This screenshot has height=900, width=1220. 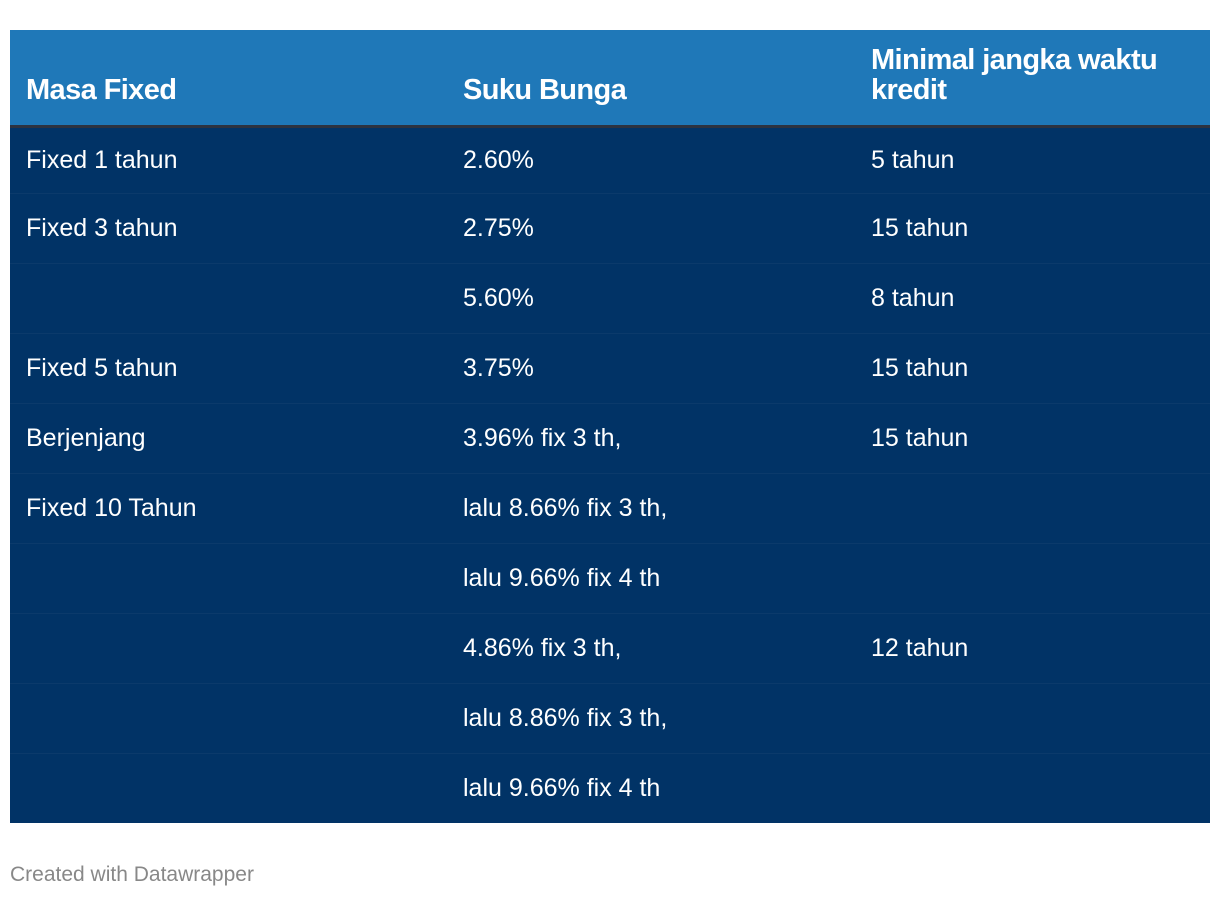 I want to click on column-header-suku-bunga: Suku Bunga, so click(x=651, y=79).